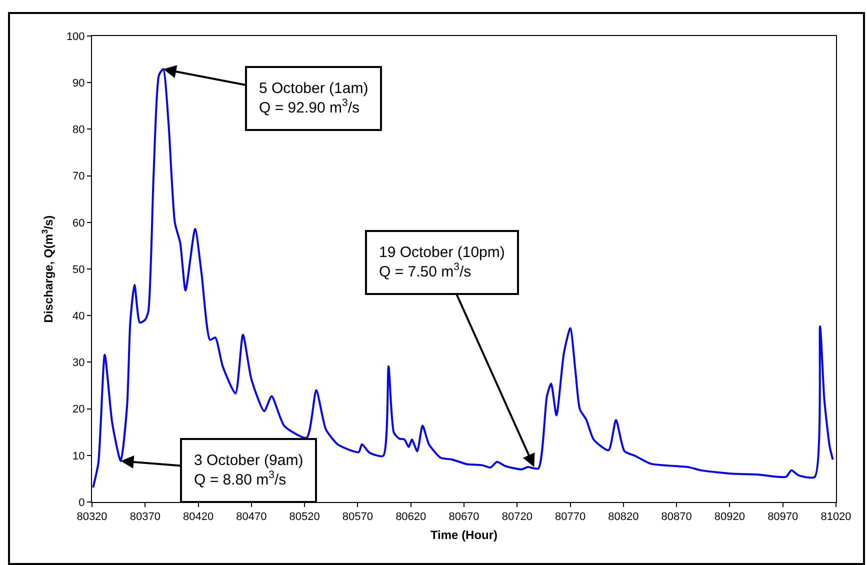 This screenshot has width=867, height=565. Describe the element at coordinates (75, 36) in the screenshot. I see `y-tick-label: 100` at that location.